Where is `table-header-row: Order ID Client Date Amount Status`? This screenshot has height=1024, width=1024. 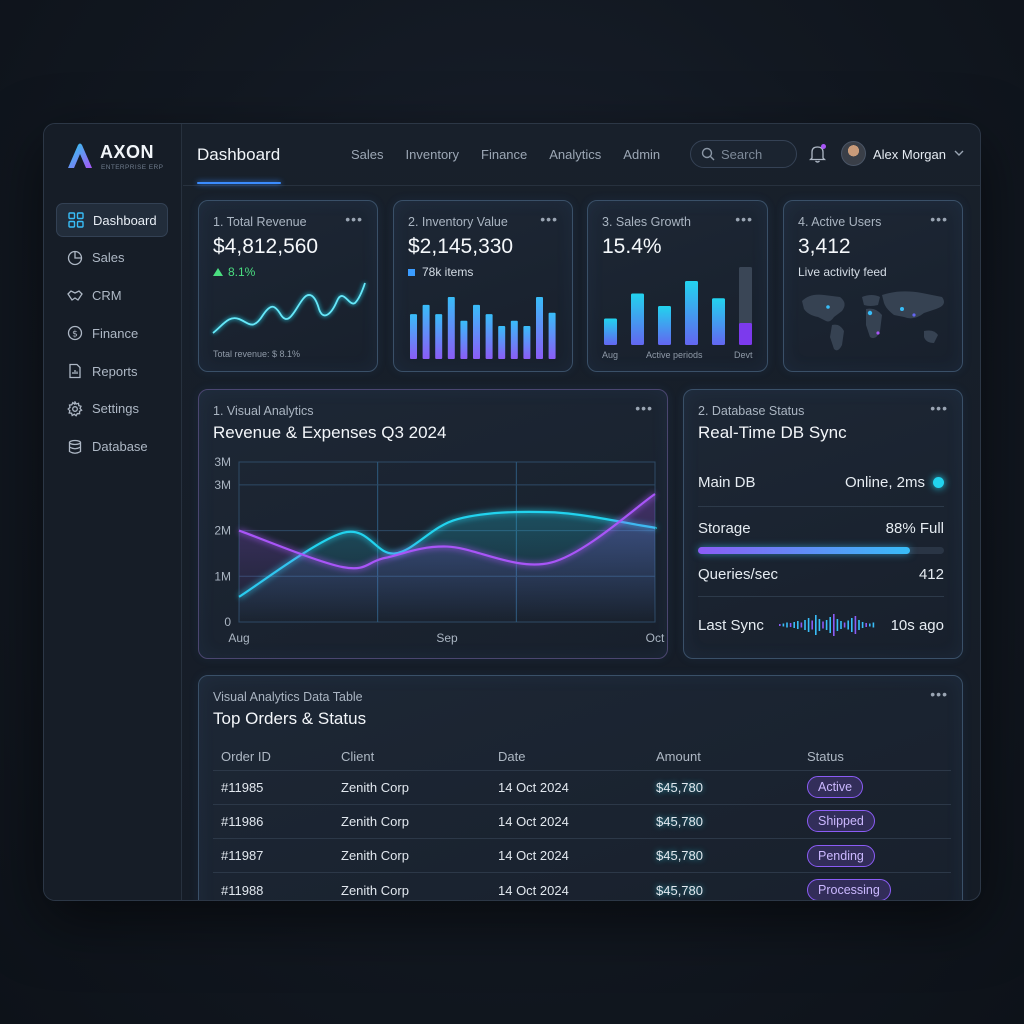 table-header-row: Order ID Client Date Amount Status is located at coordinates (582, 757).